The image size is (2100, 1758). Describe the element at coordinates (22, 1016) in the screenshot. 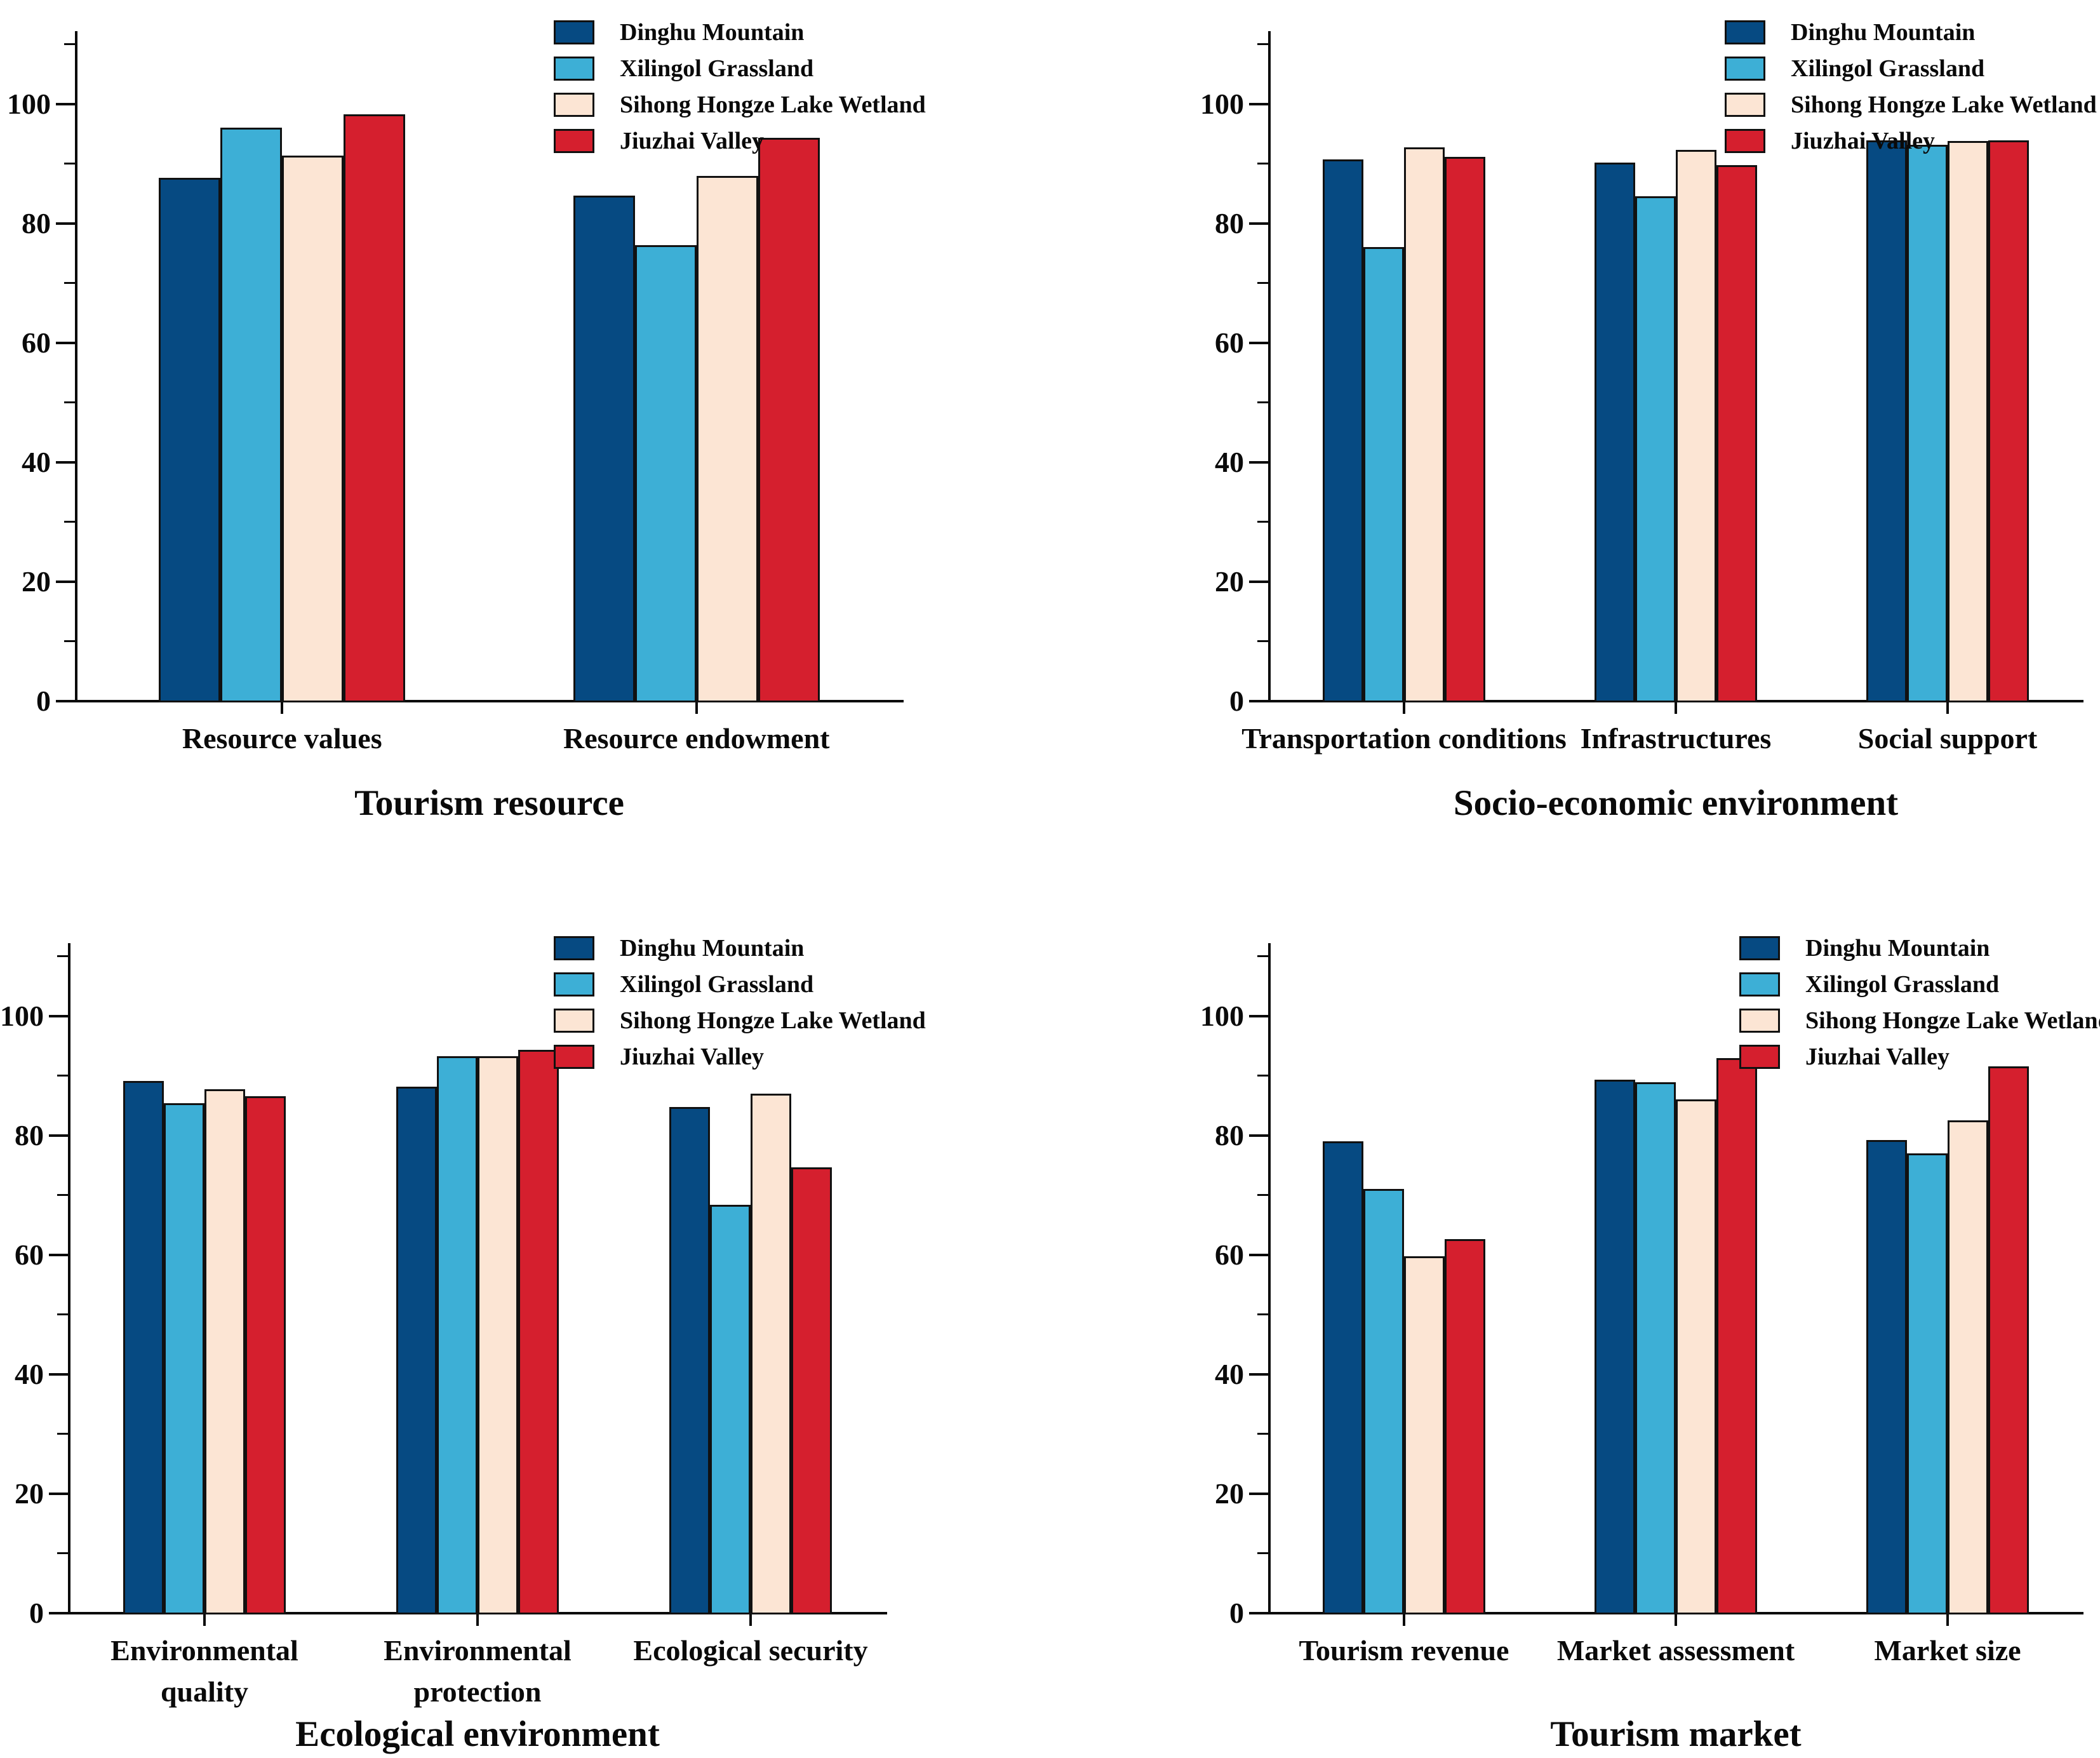

I see `y-tick-label: 100` at that location.